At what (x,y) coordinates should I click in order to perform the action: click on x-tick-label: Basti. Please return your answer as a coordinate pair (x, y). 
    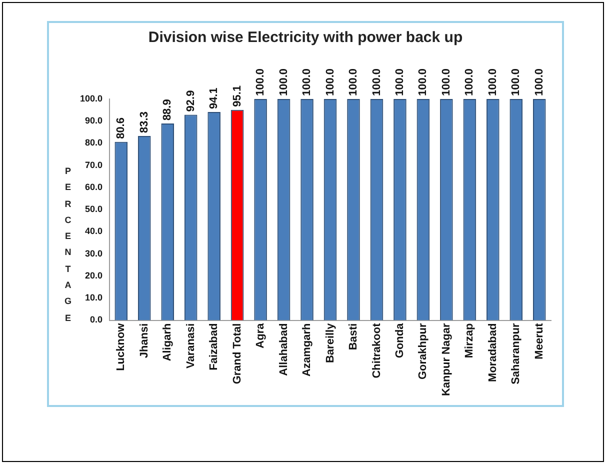
    Looking at the image, I should click on (354, 336).